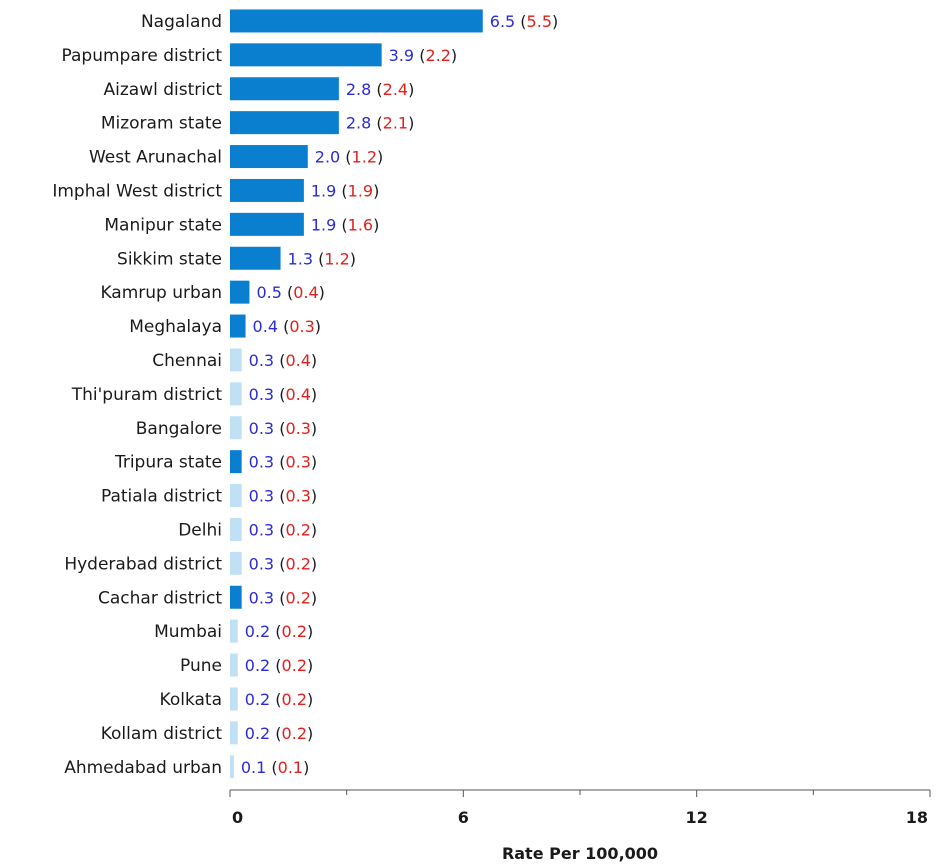 This screenshot has width=941, height=866. Describe the element at coordinates (297, 462) in the screenshot. I see `value-paren: 0.3` at that location.